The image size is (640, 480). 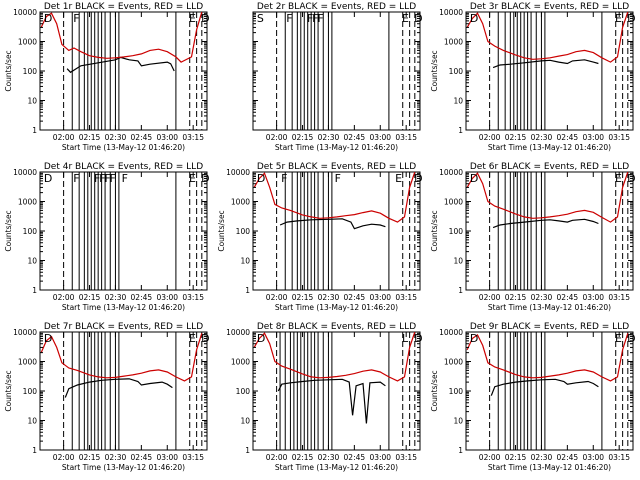 What do you see at coordinates (123, 7) in the screenshot?
I see `panel-title: Det 1r BLACK = Events, RED = LLD` at bounding box center [123, 7].